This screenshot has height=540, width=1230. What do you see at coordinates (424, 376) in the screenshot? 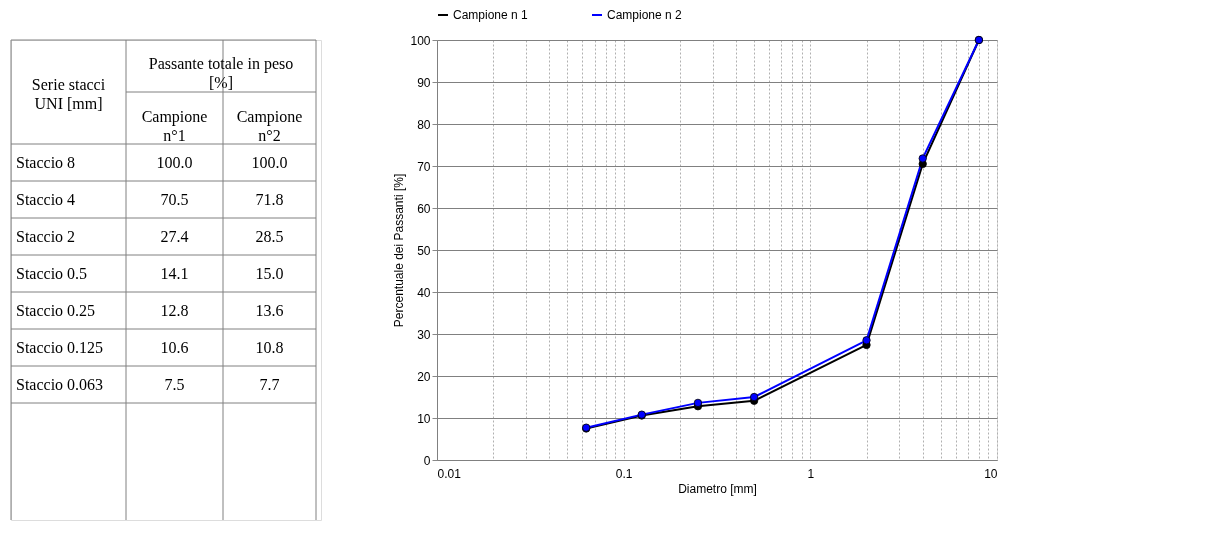
I see `y-tick-label: 20` at bounding box center [424, 376].